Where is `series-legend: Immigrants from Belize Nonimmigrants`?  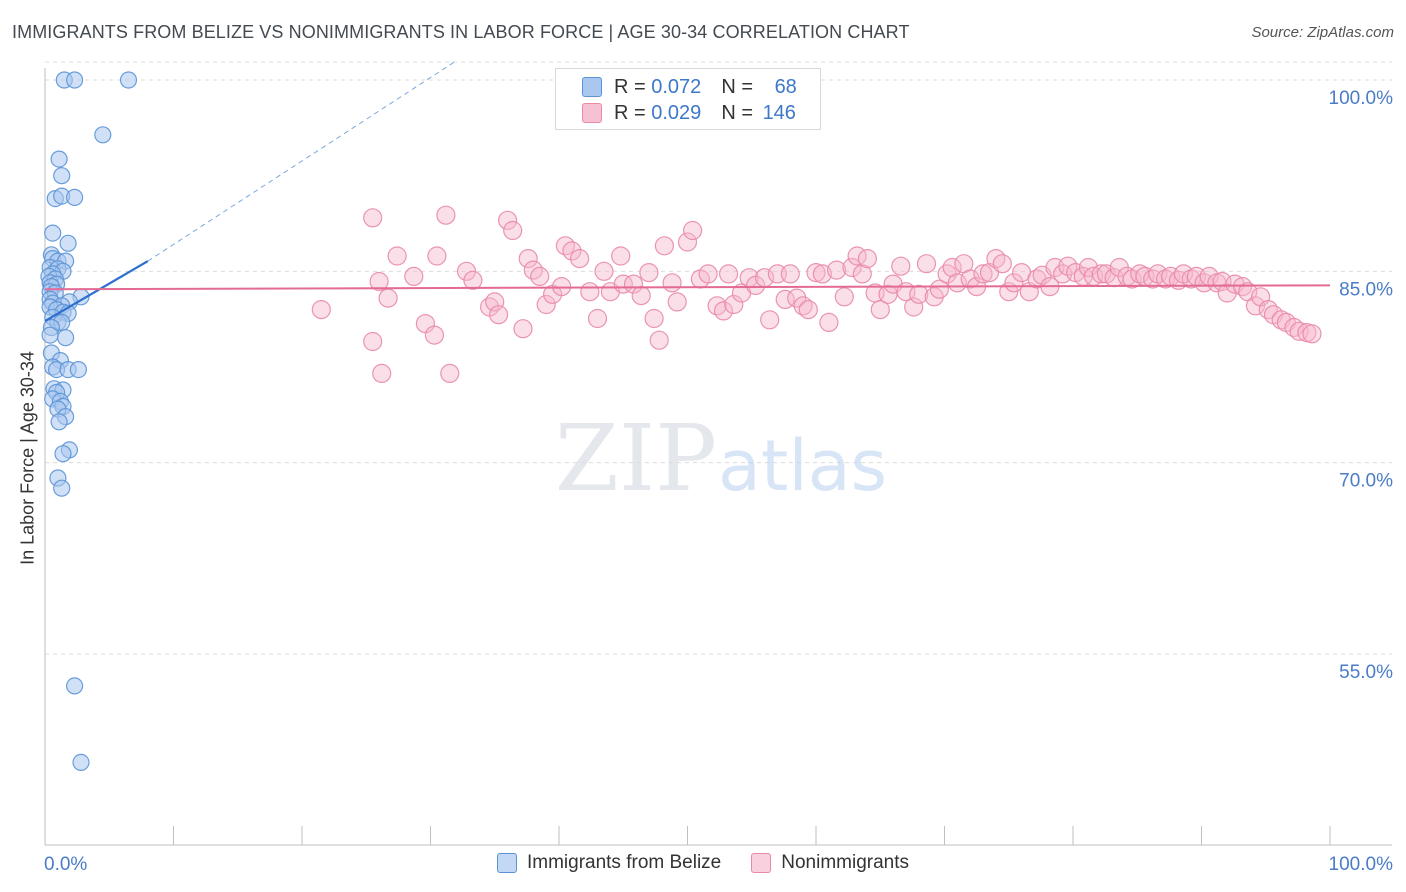
series-legend: Immigrants from Belize Nonimmigrants is located at coordinates (703, 863).